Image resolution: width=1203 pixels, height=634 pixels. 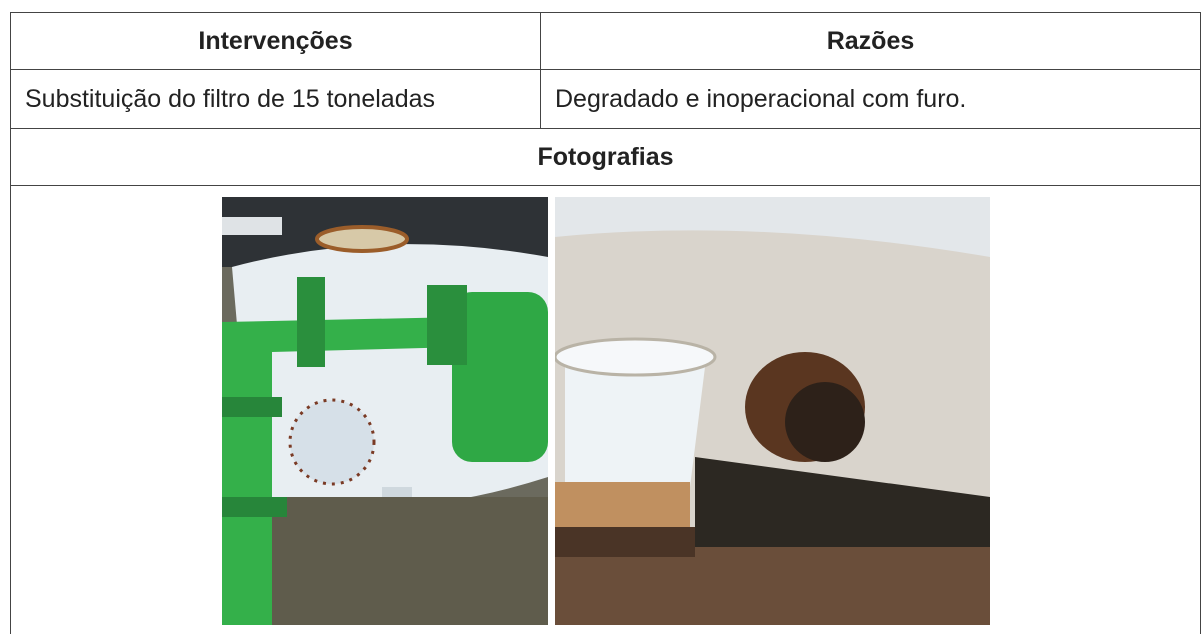 I want to click on manhole, so click(x=332, y=442).